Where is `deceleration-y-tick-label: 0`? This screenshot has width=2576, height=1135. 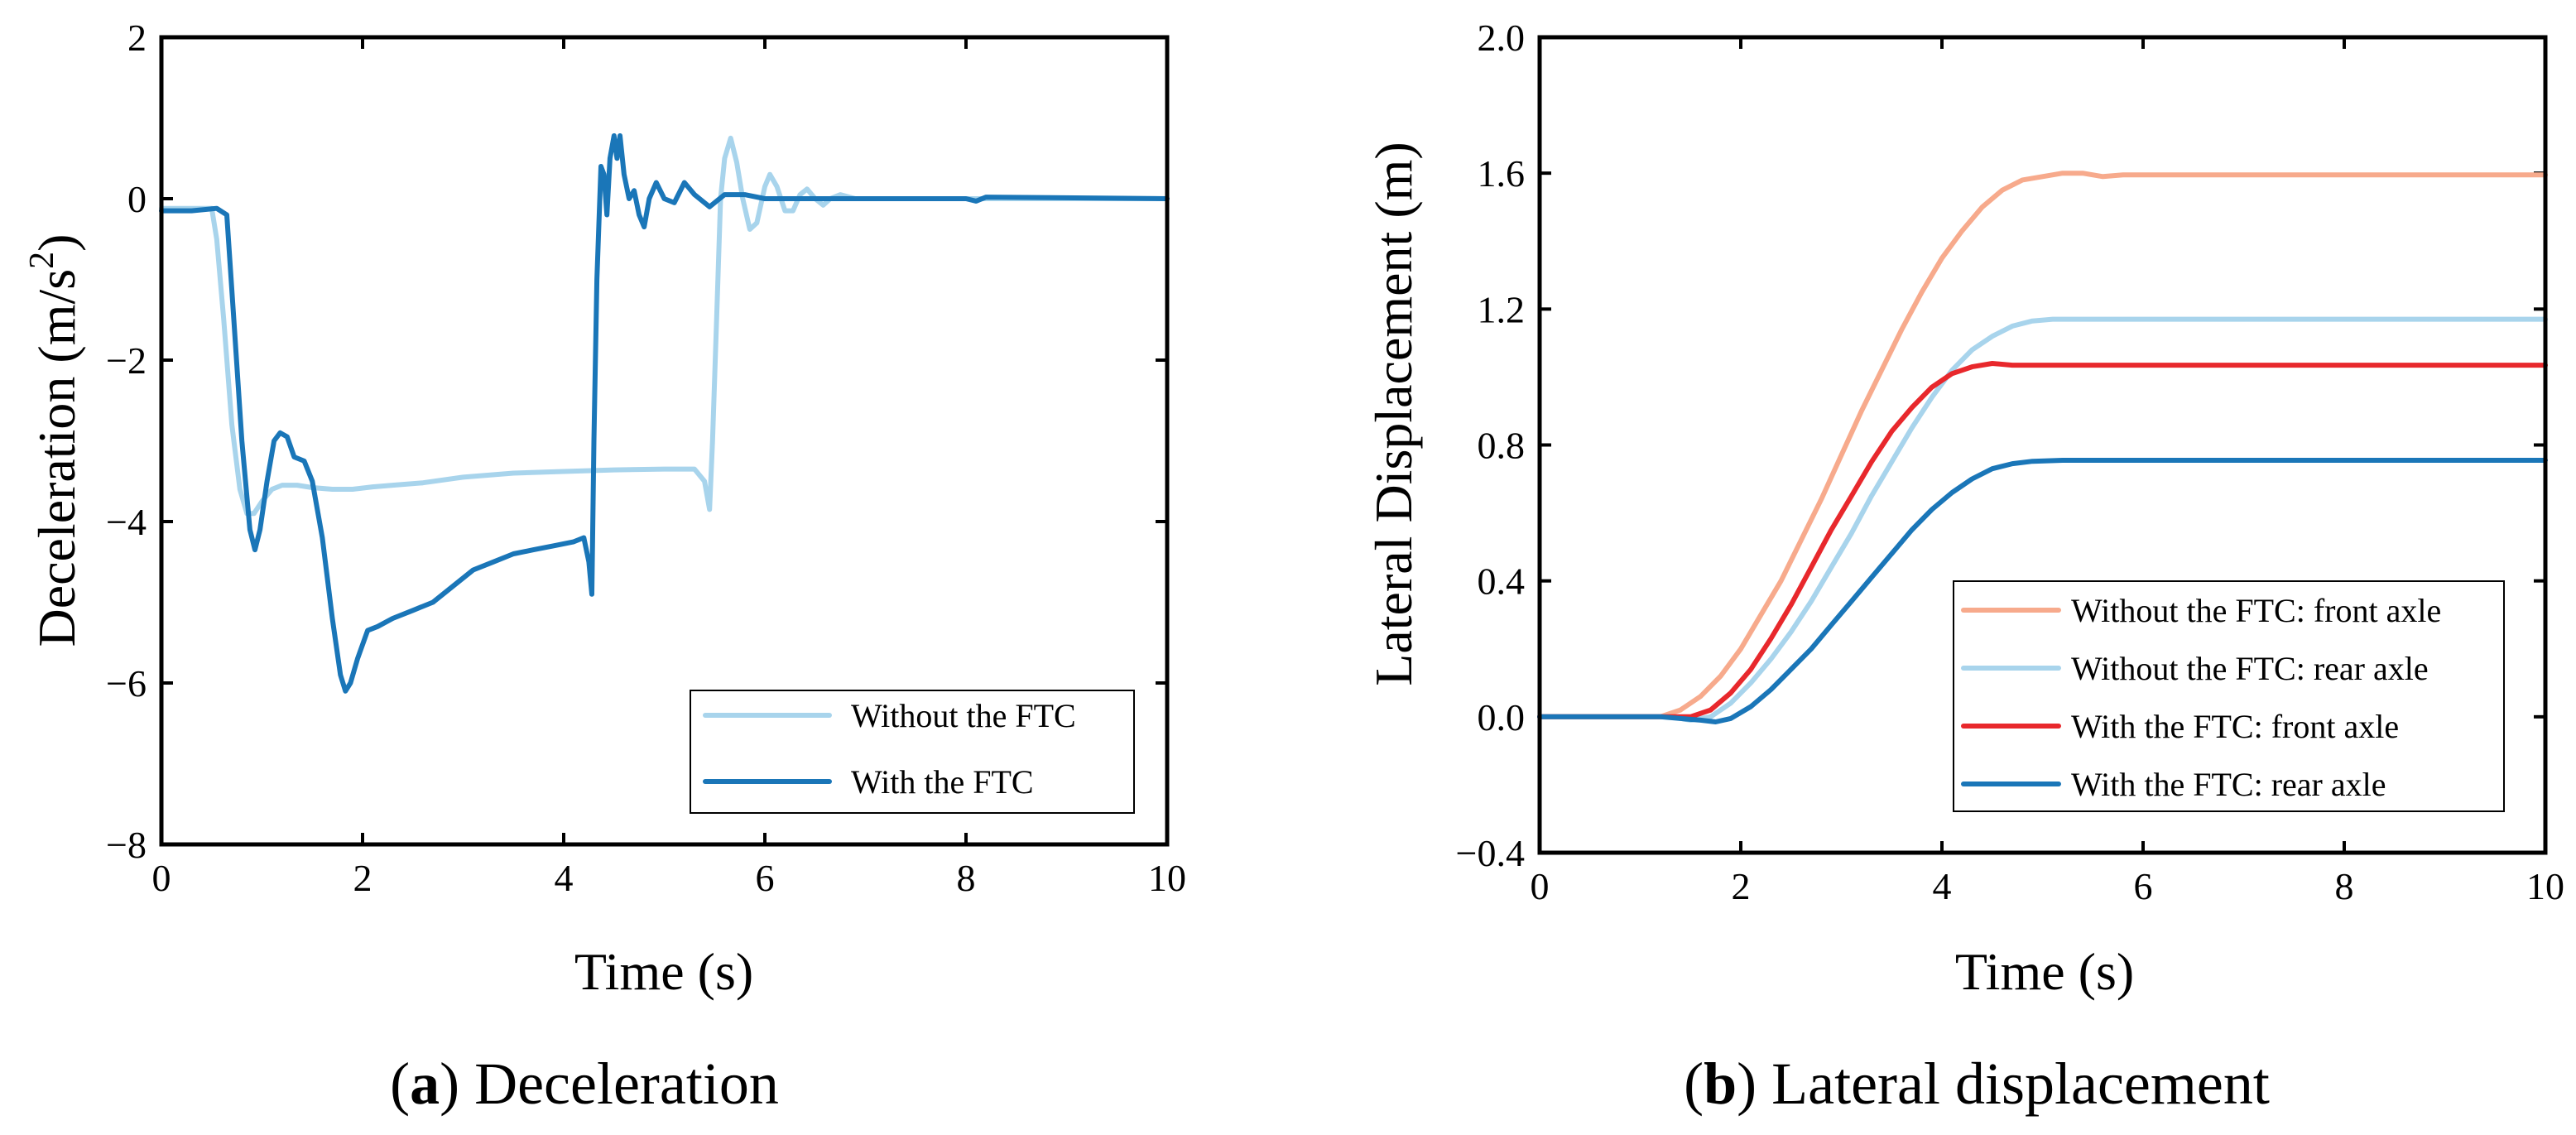
deceleration-y-tick-label: 0 is located at coordinates (137, 199).